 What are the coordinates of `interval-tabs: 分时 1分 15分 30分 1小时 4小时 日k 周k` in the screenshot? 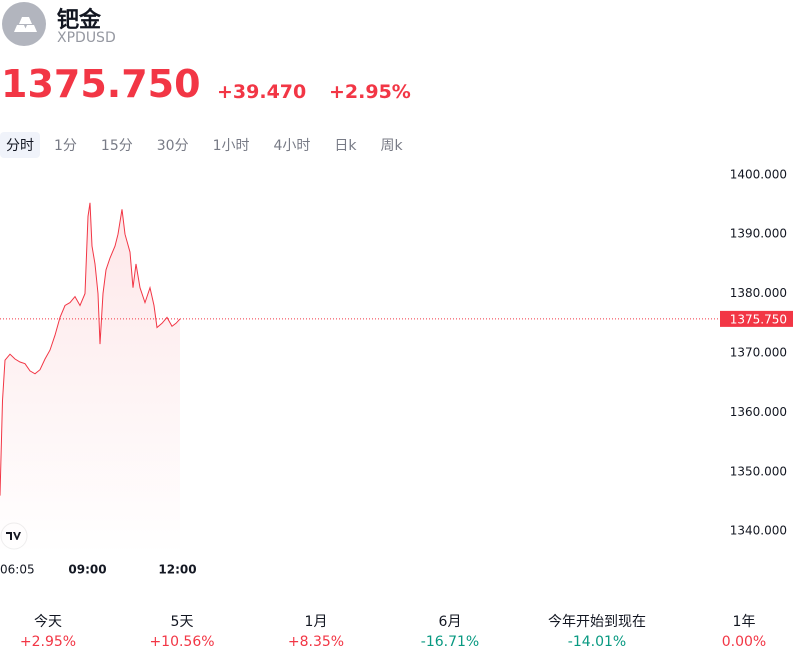 It's located at (208, 145).